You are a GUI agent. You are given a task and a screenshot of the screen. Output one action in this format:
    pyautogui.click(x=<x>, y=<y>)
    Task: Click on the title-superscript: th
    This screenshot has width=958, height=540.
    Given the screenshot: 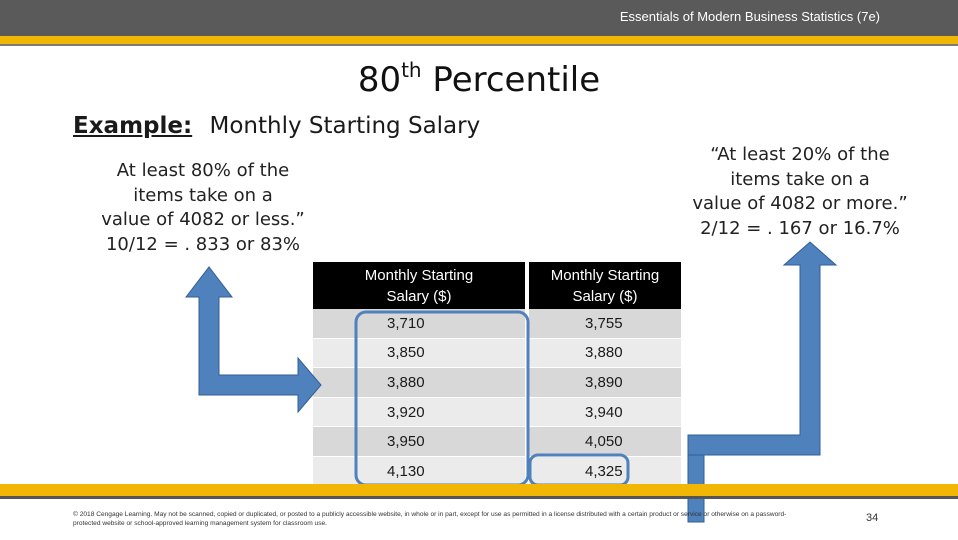 What is the action you would take?
    pyautogui.click(x=411, y=70)
    